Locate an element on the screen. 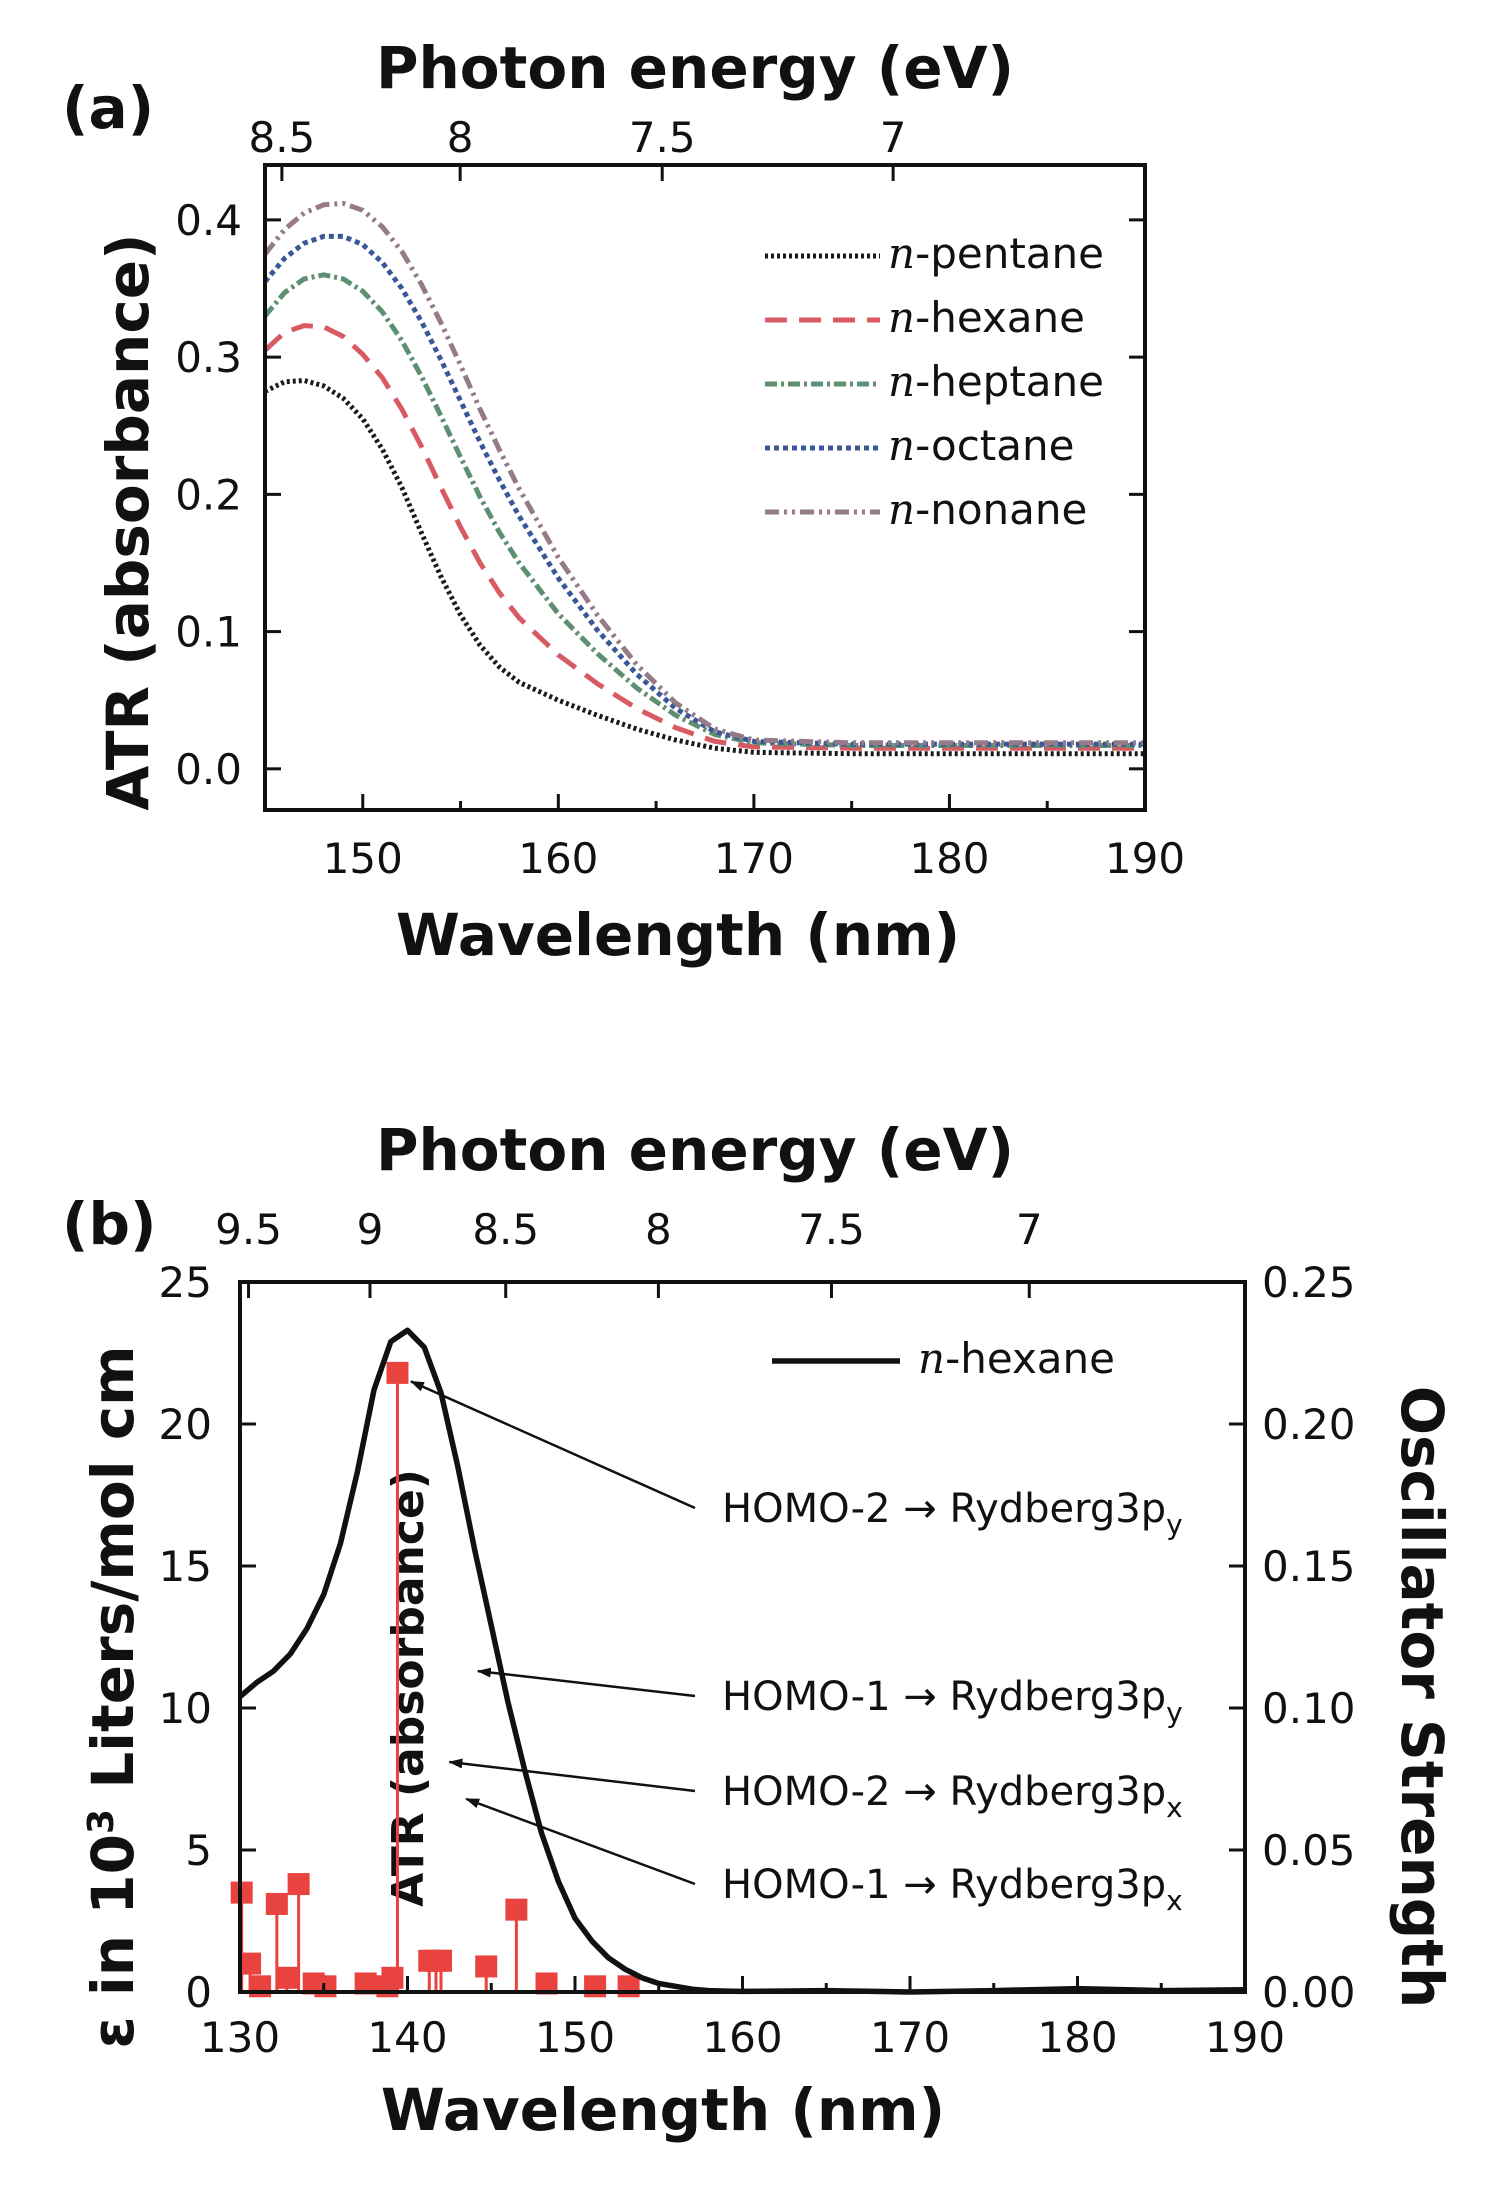 Image resolution: width=1500 pixels, height=2193 pixels. panel-a-legend-label-3: n-octane is located at coordinates (981, 445).